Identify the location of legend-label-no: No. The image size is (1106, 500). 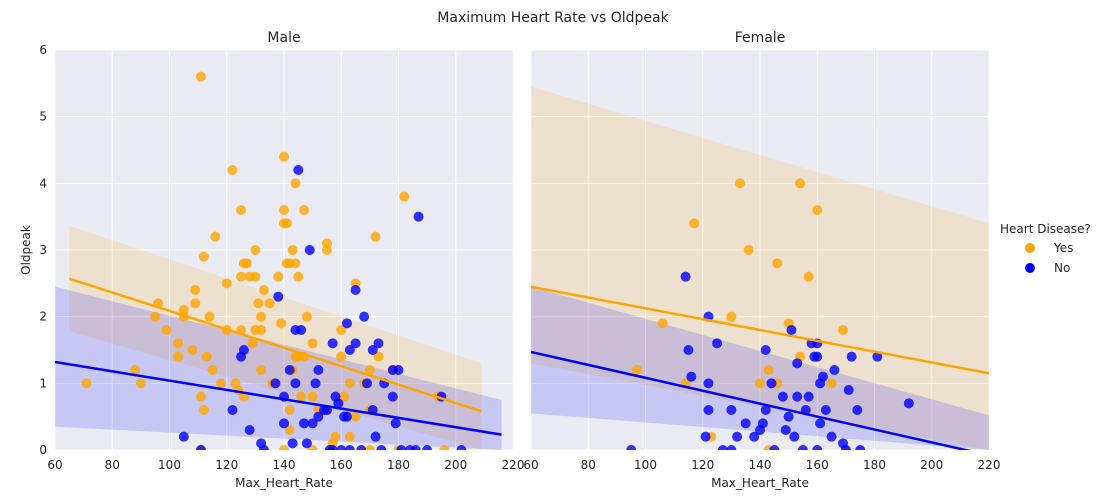
(1062, 268).